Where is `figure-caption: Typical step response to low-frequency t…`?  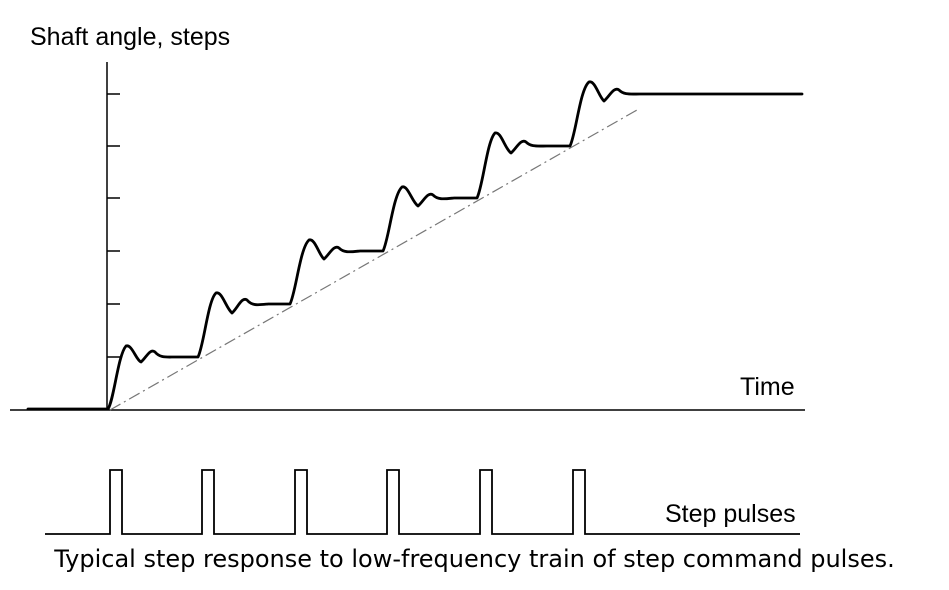
figure-caption: Typical step response to low-frequency t… is located at coordinates (474, 559).